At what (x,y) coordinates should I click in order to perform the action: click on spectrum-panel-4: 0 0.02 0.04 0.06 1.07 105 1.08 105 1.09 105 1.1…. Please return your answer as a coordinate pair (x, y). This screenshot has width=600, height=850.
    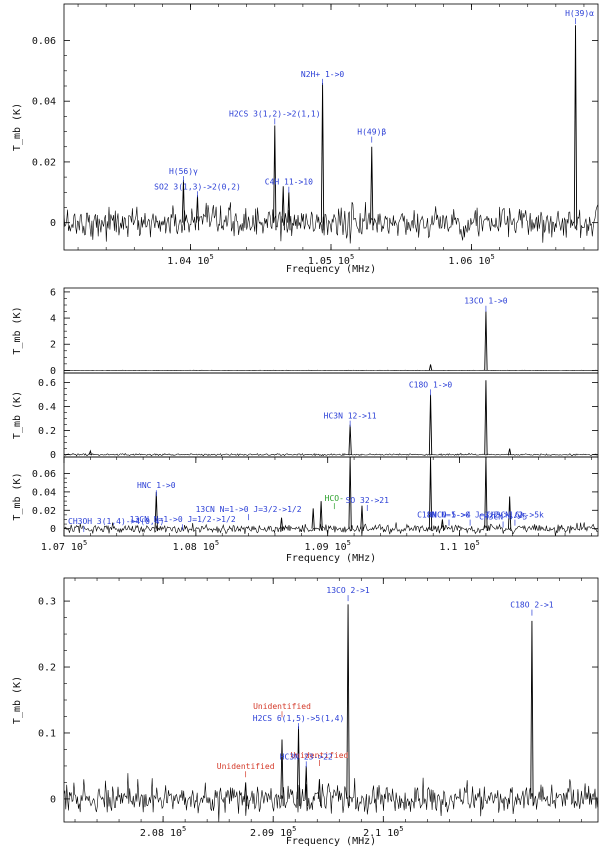
    Looking at the image, I should click on (305, 510).